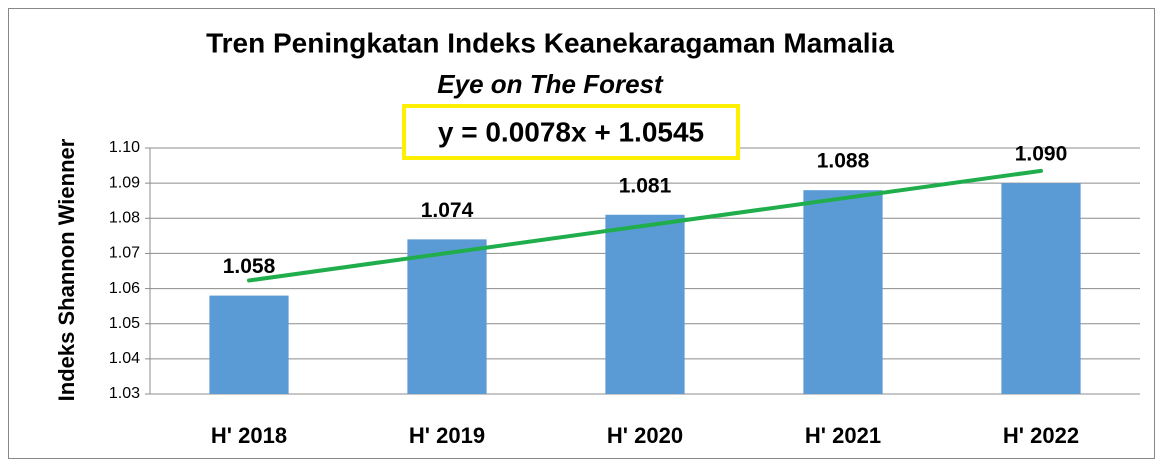 The width and height of the screenshot is (1162, 467). I want to click on y-tick-label: 1.06, so click(124, 288).